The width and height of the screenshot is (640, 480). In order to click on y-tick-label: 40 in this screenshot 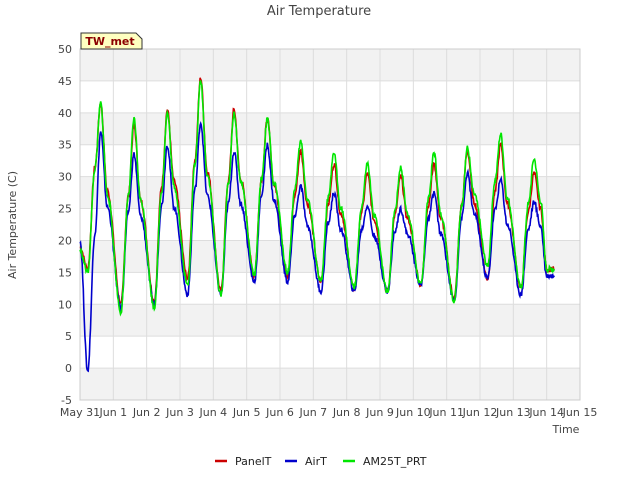, I will do `click(65, 113)`.